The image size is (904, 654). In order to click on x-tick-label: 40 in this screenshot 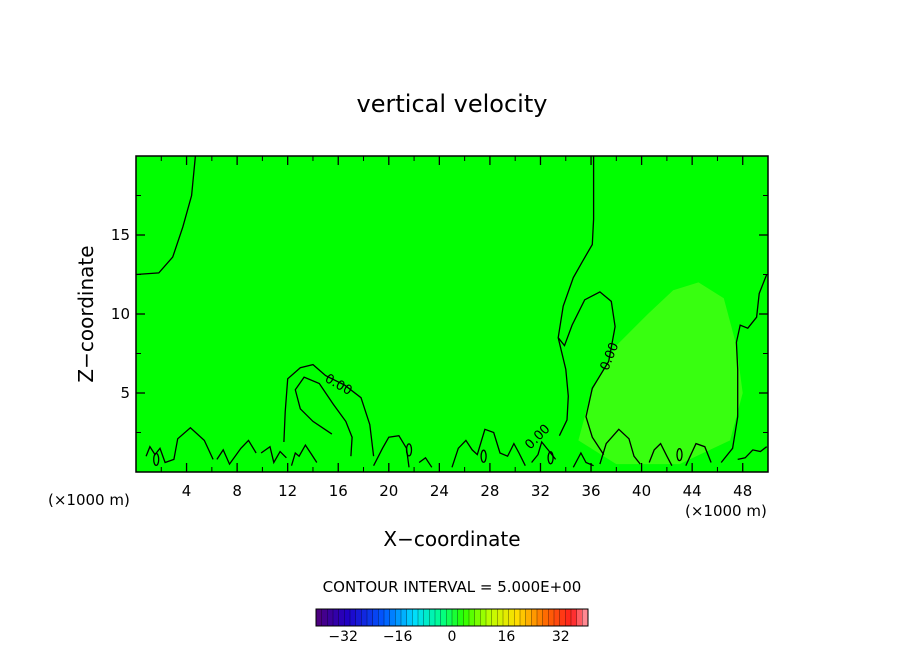, I will do `click(641, 491)`.